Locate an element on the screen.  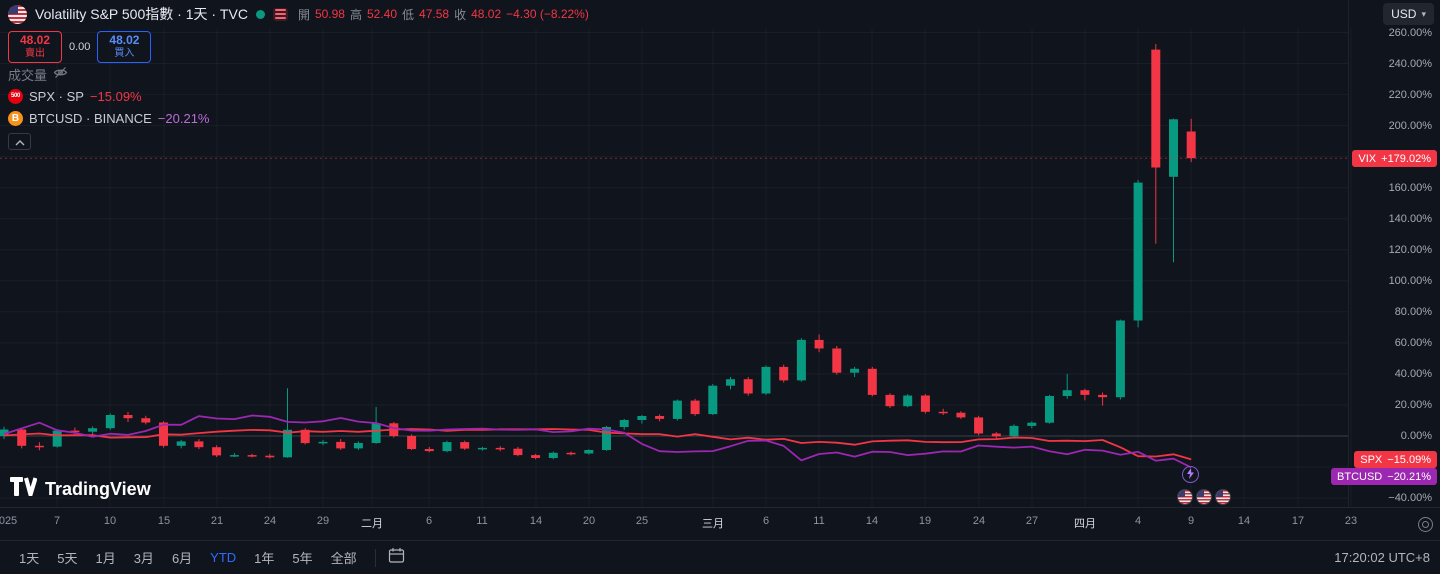
high-value: 52.40 is located at coordinates (382, 14).